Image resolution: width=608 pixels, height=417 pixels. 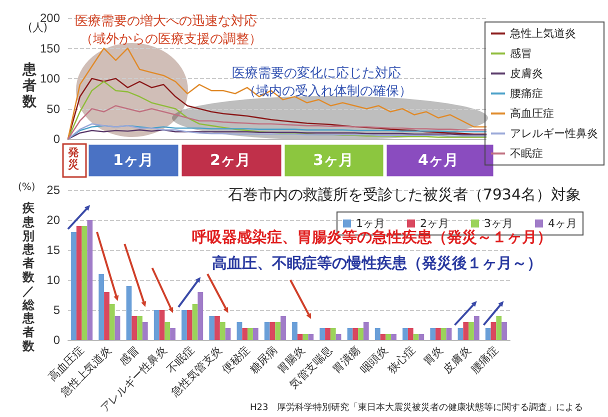 I want to click on text: 1ヶ月, so click(x=133, y=160).